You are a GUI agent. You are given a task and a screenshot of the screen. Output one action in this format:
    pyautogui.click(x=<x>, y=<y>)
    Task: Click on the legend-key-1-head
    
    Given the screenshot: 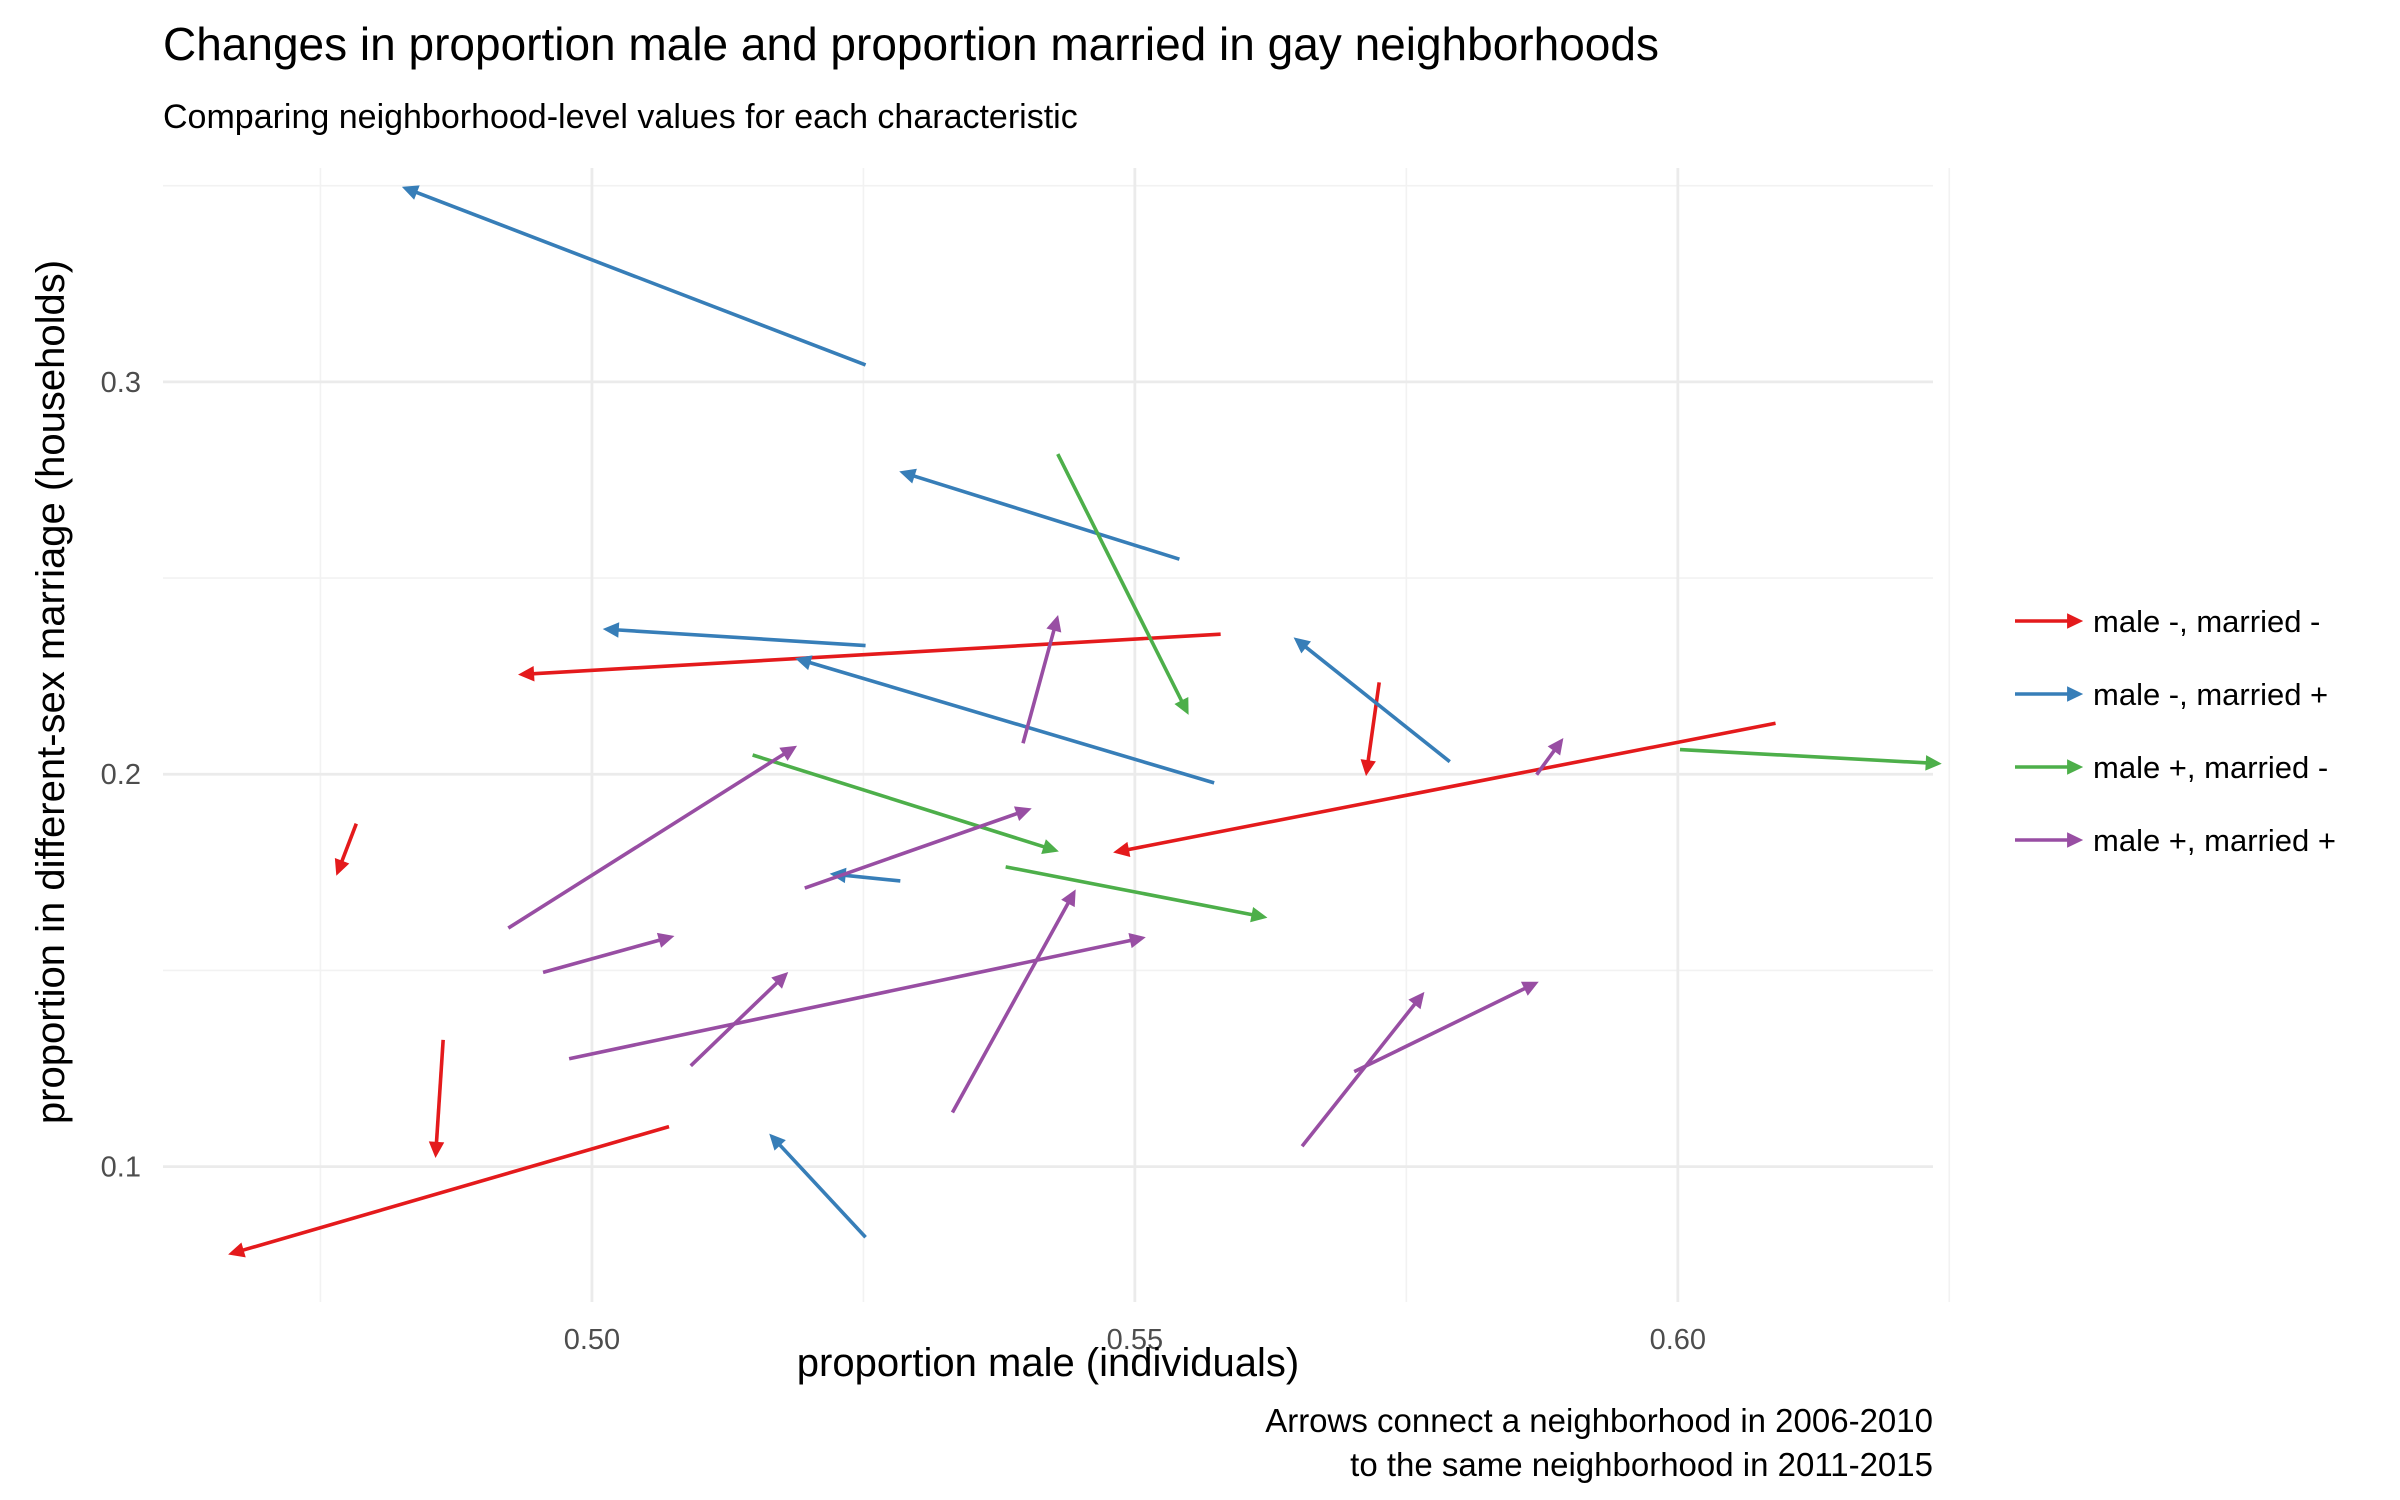 What is the action you would take?
    pyautogui.click(x=2075, y=694)
    